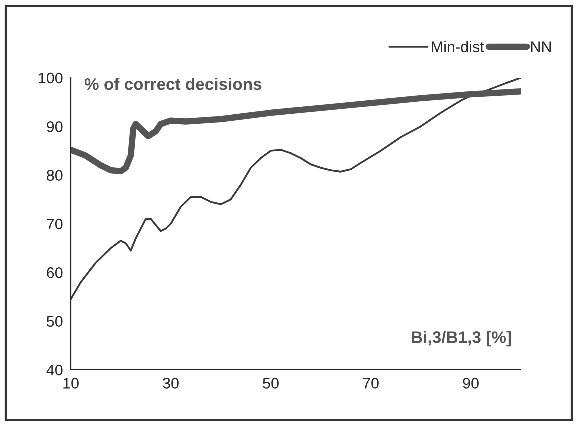 Image resolution: width=578 pixels, height=426 pixels. I want to click on legend-label: NN, so click(541, 47).